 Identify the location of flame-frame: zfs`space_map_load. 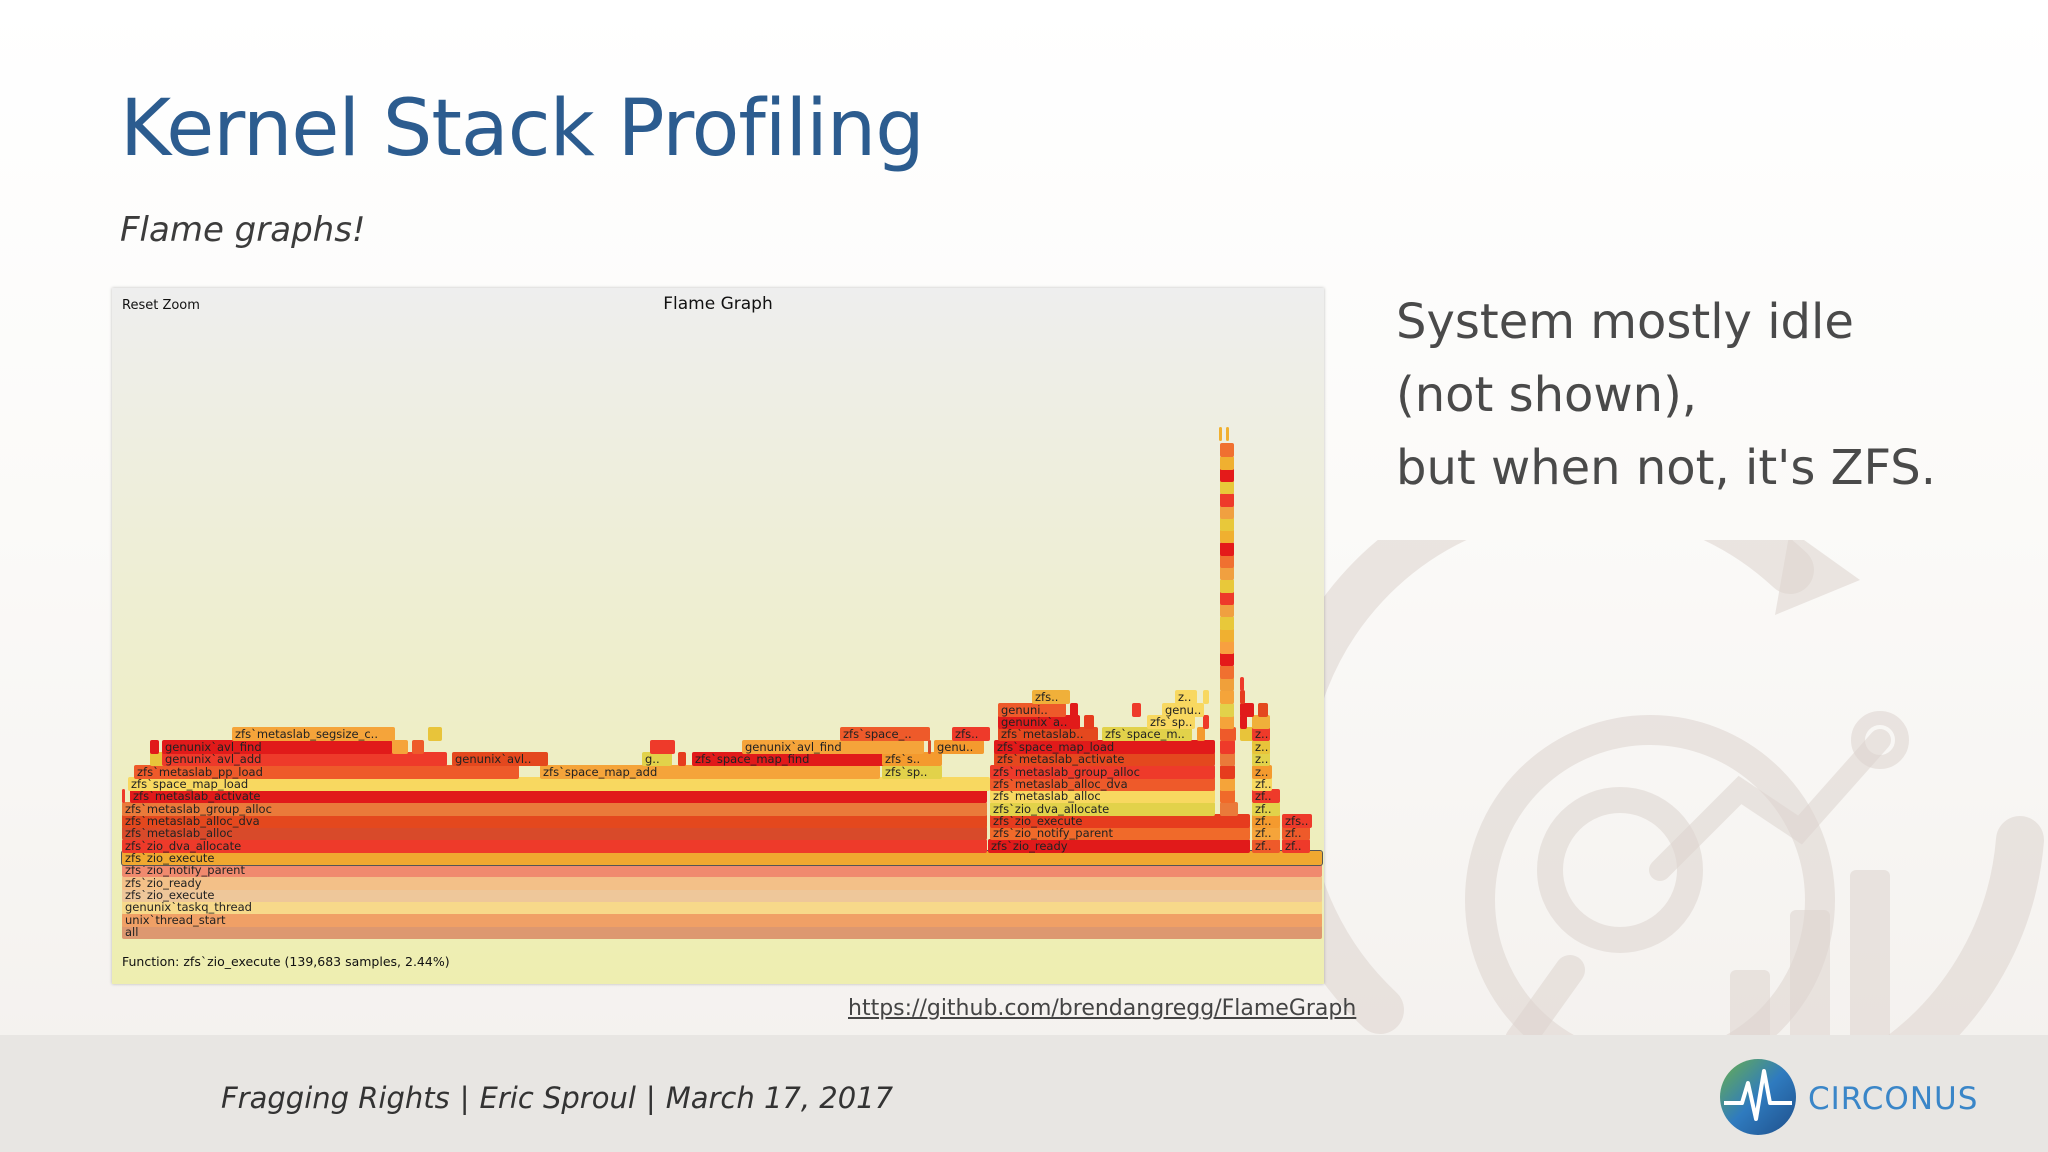
(559, 784).